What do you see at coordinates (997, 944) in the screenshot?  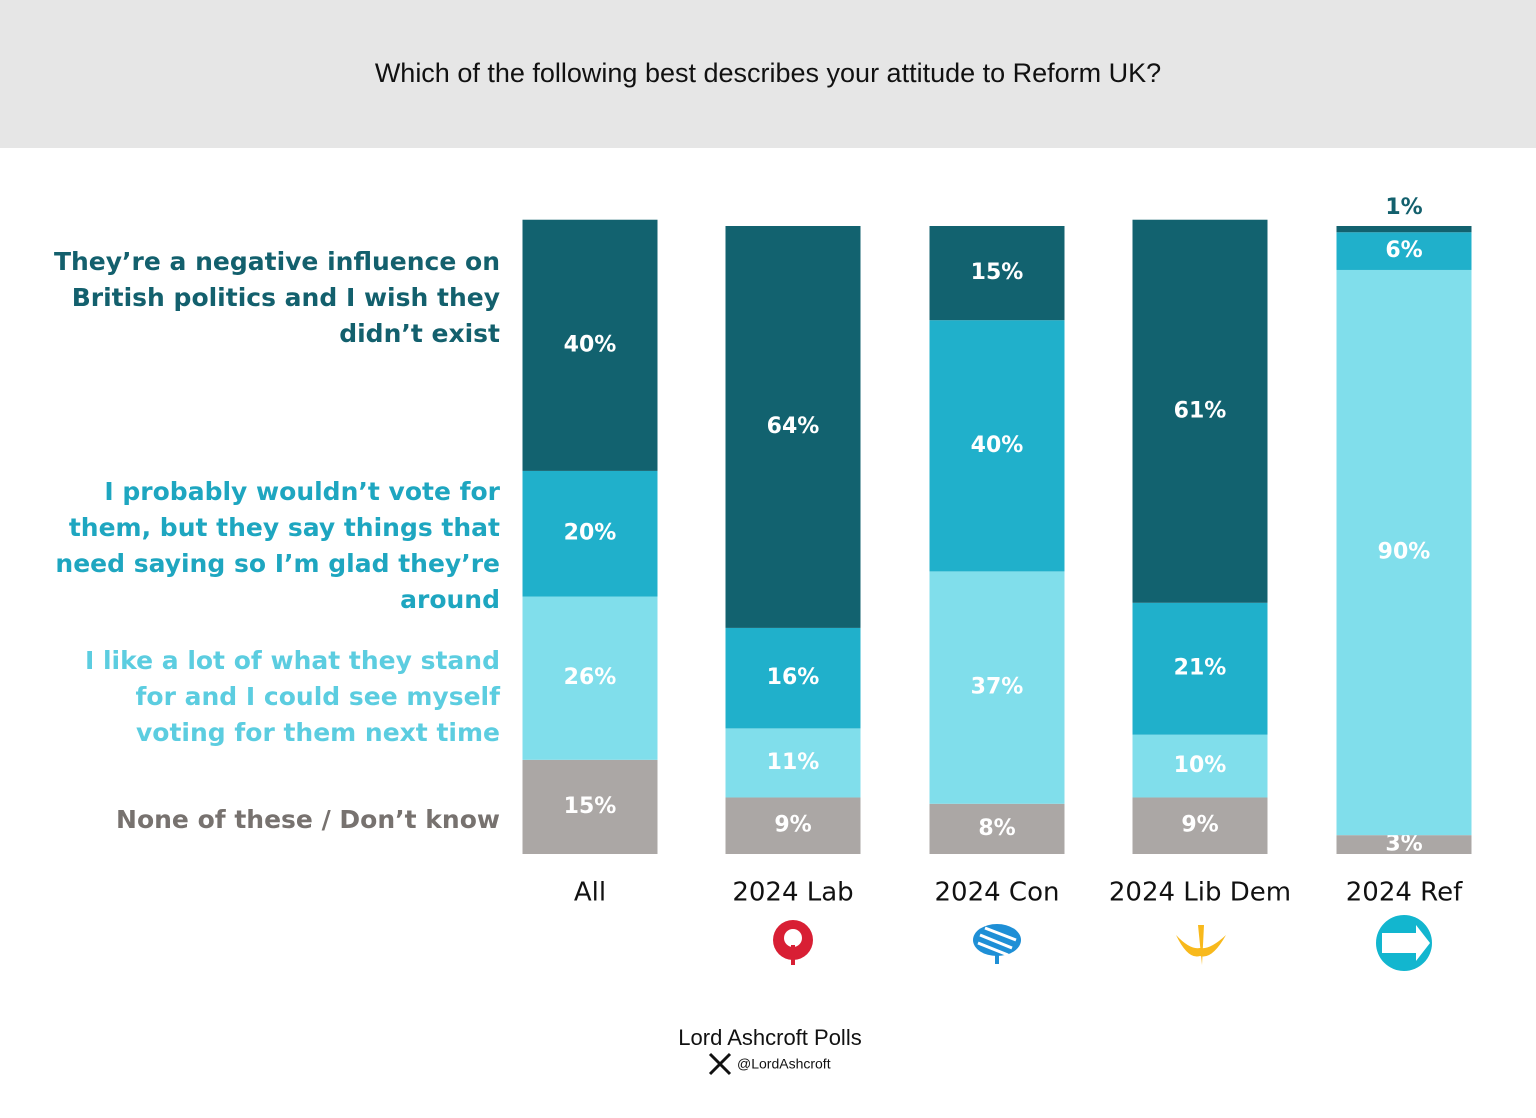 I see `con-logo` at bounding box center [997, 944].